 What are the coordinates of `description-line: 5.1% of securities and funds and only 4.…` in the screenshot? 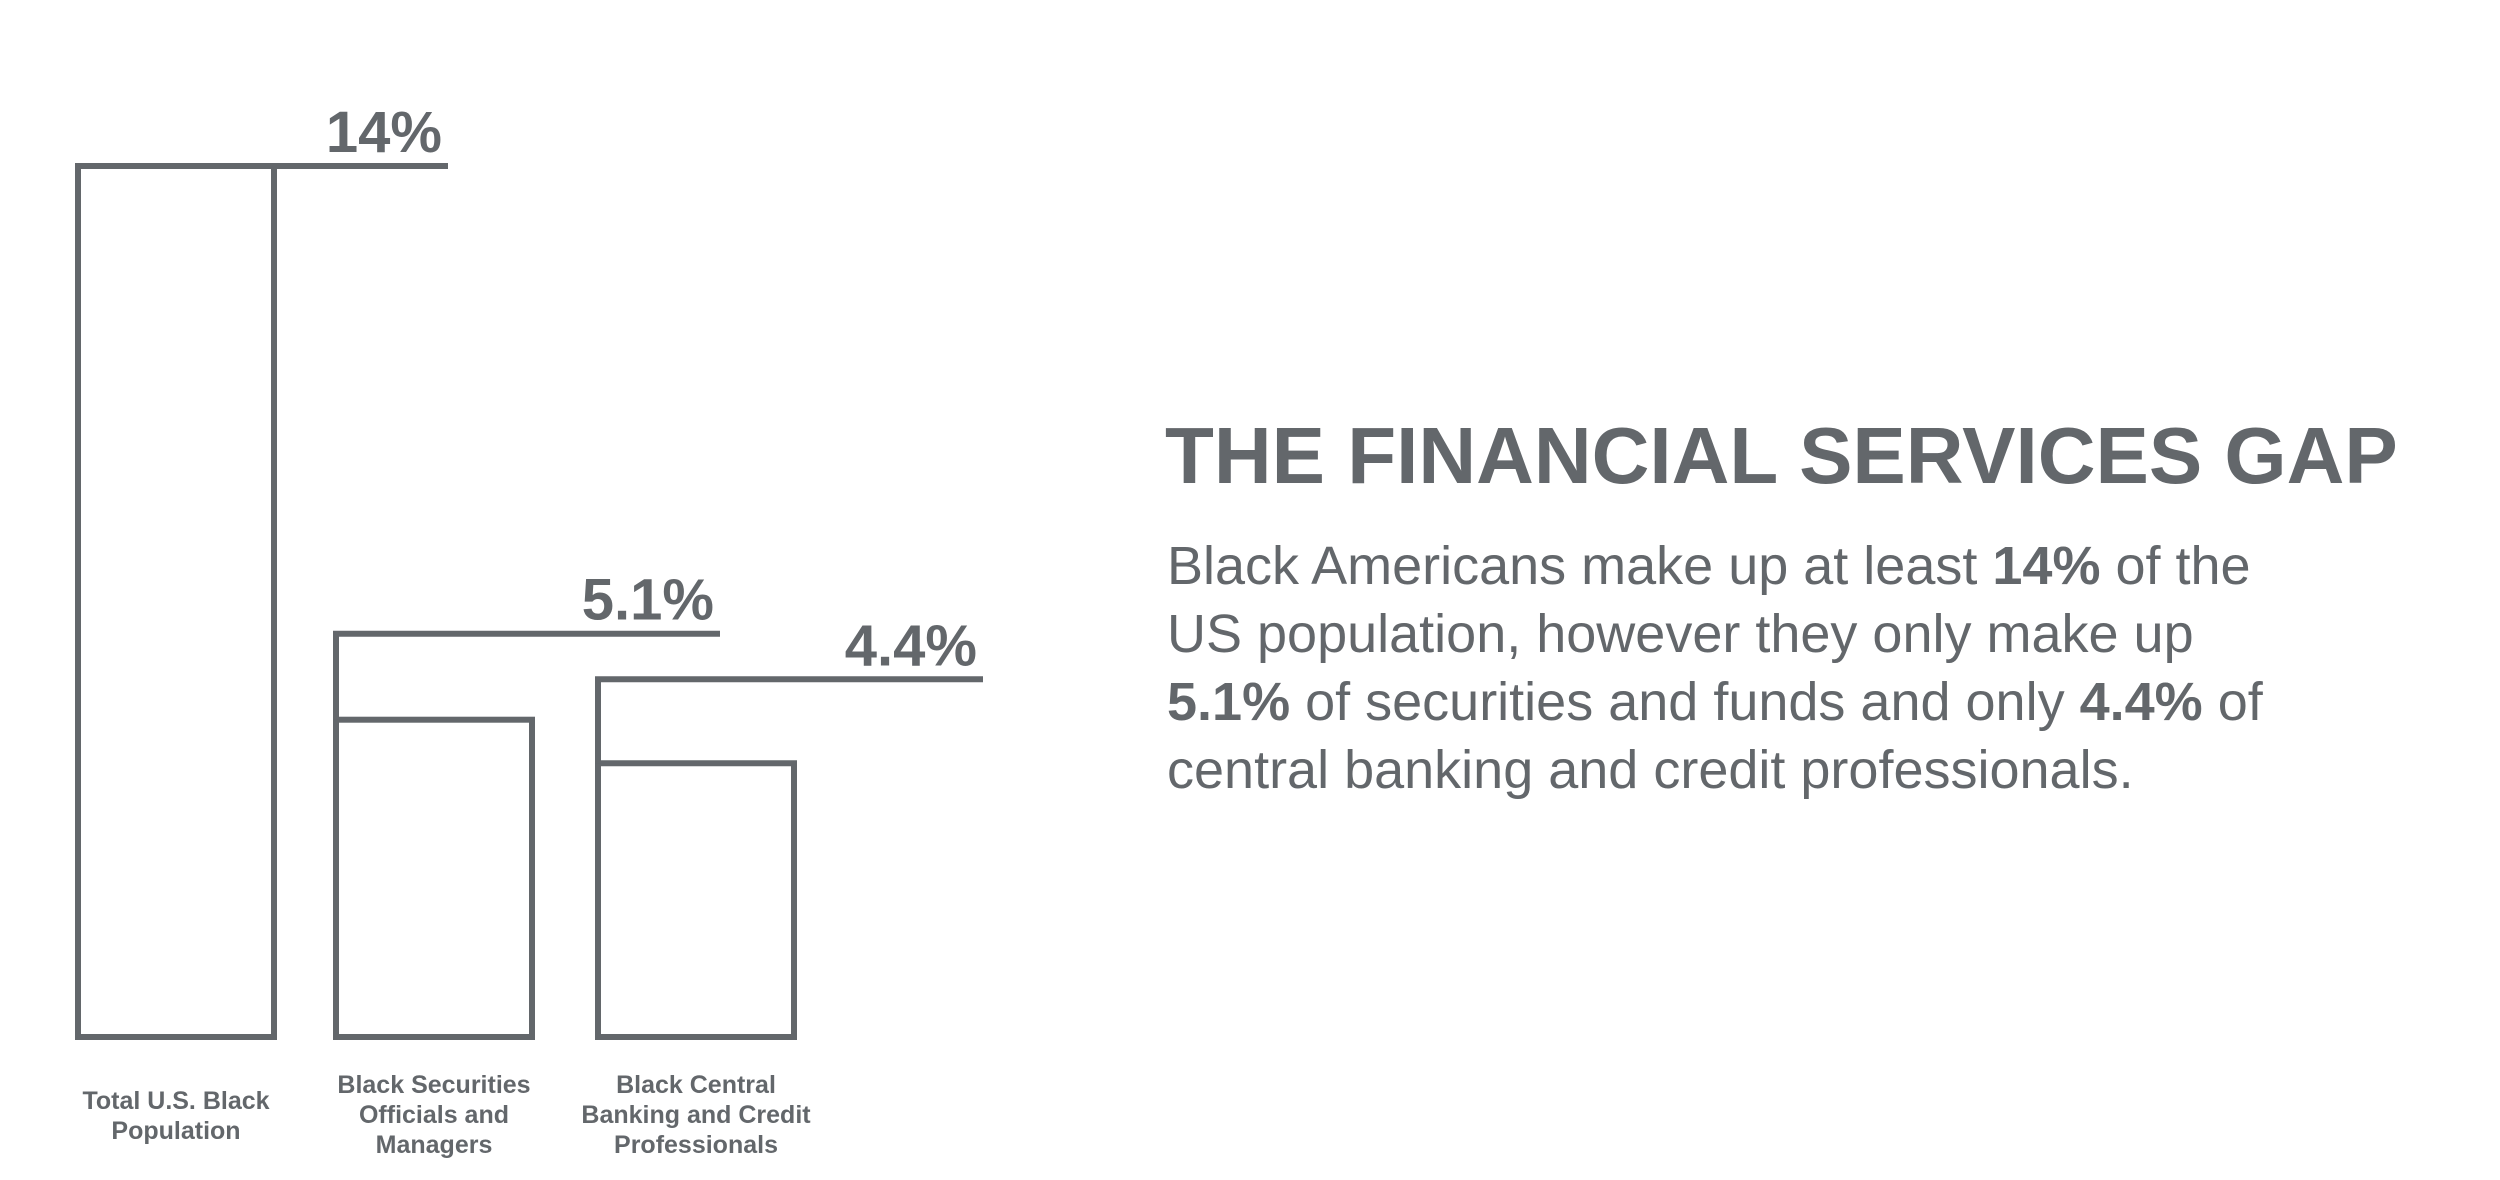 It's located at (1715, 702).